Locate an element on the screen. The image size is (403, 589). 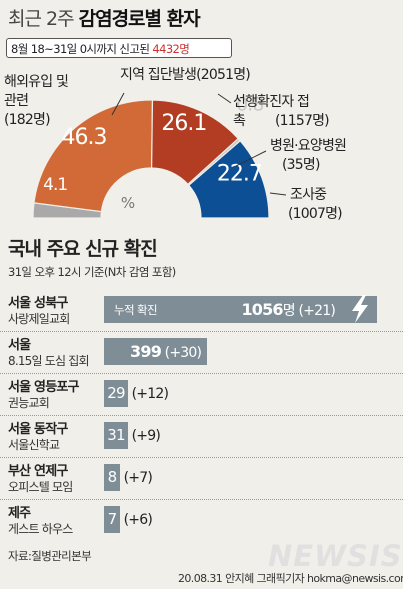
row-region: 부산 연제구 is located at coordinates (38, 471).